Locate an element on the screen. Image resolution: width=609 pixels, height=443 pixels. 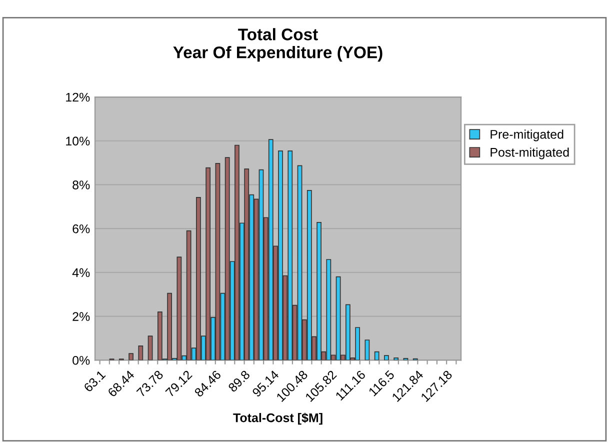
legend-label: Pre-mitigated is located at coordinates (527, 136).